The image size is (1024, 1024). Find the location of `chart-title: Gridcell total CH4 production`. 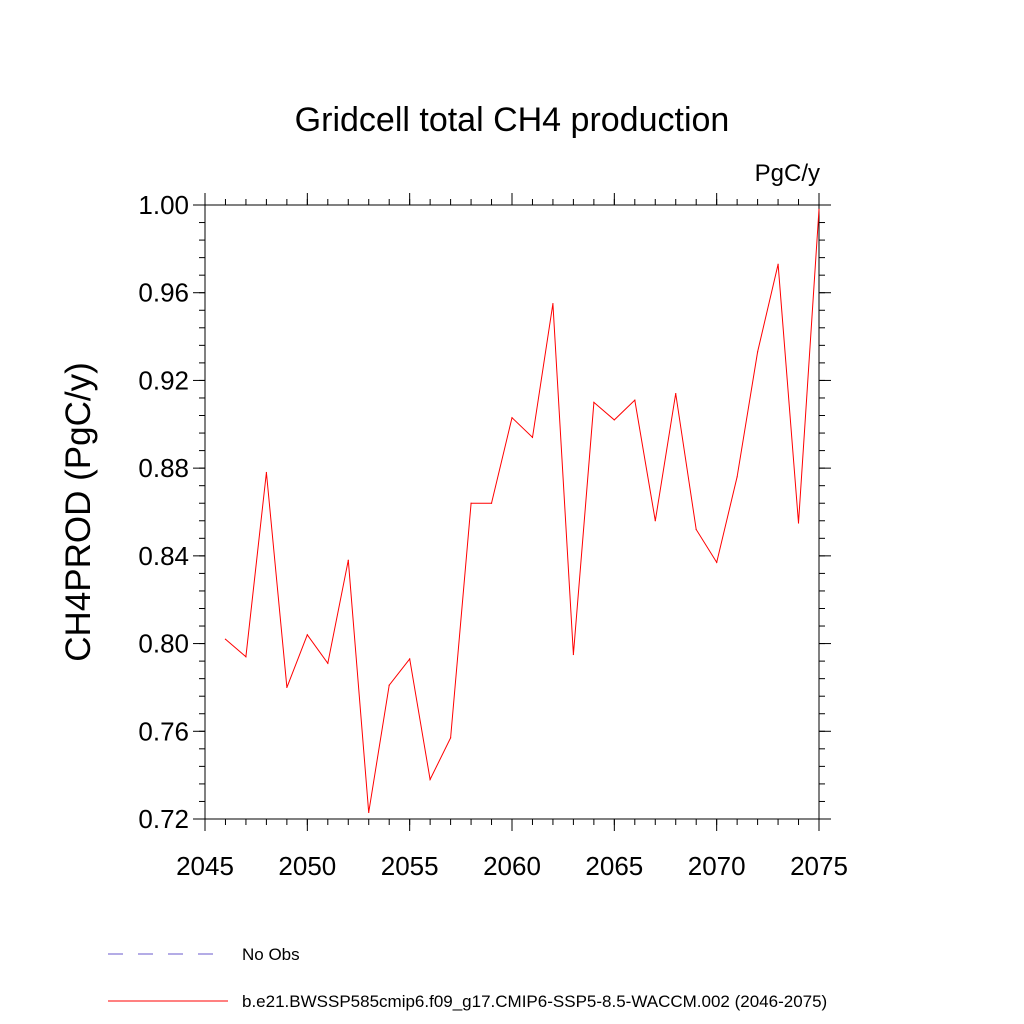

chart-title: Gridcell total CH4 production is located at coordinates (512, 120).